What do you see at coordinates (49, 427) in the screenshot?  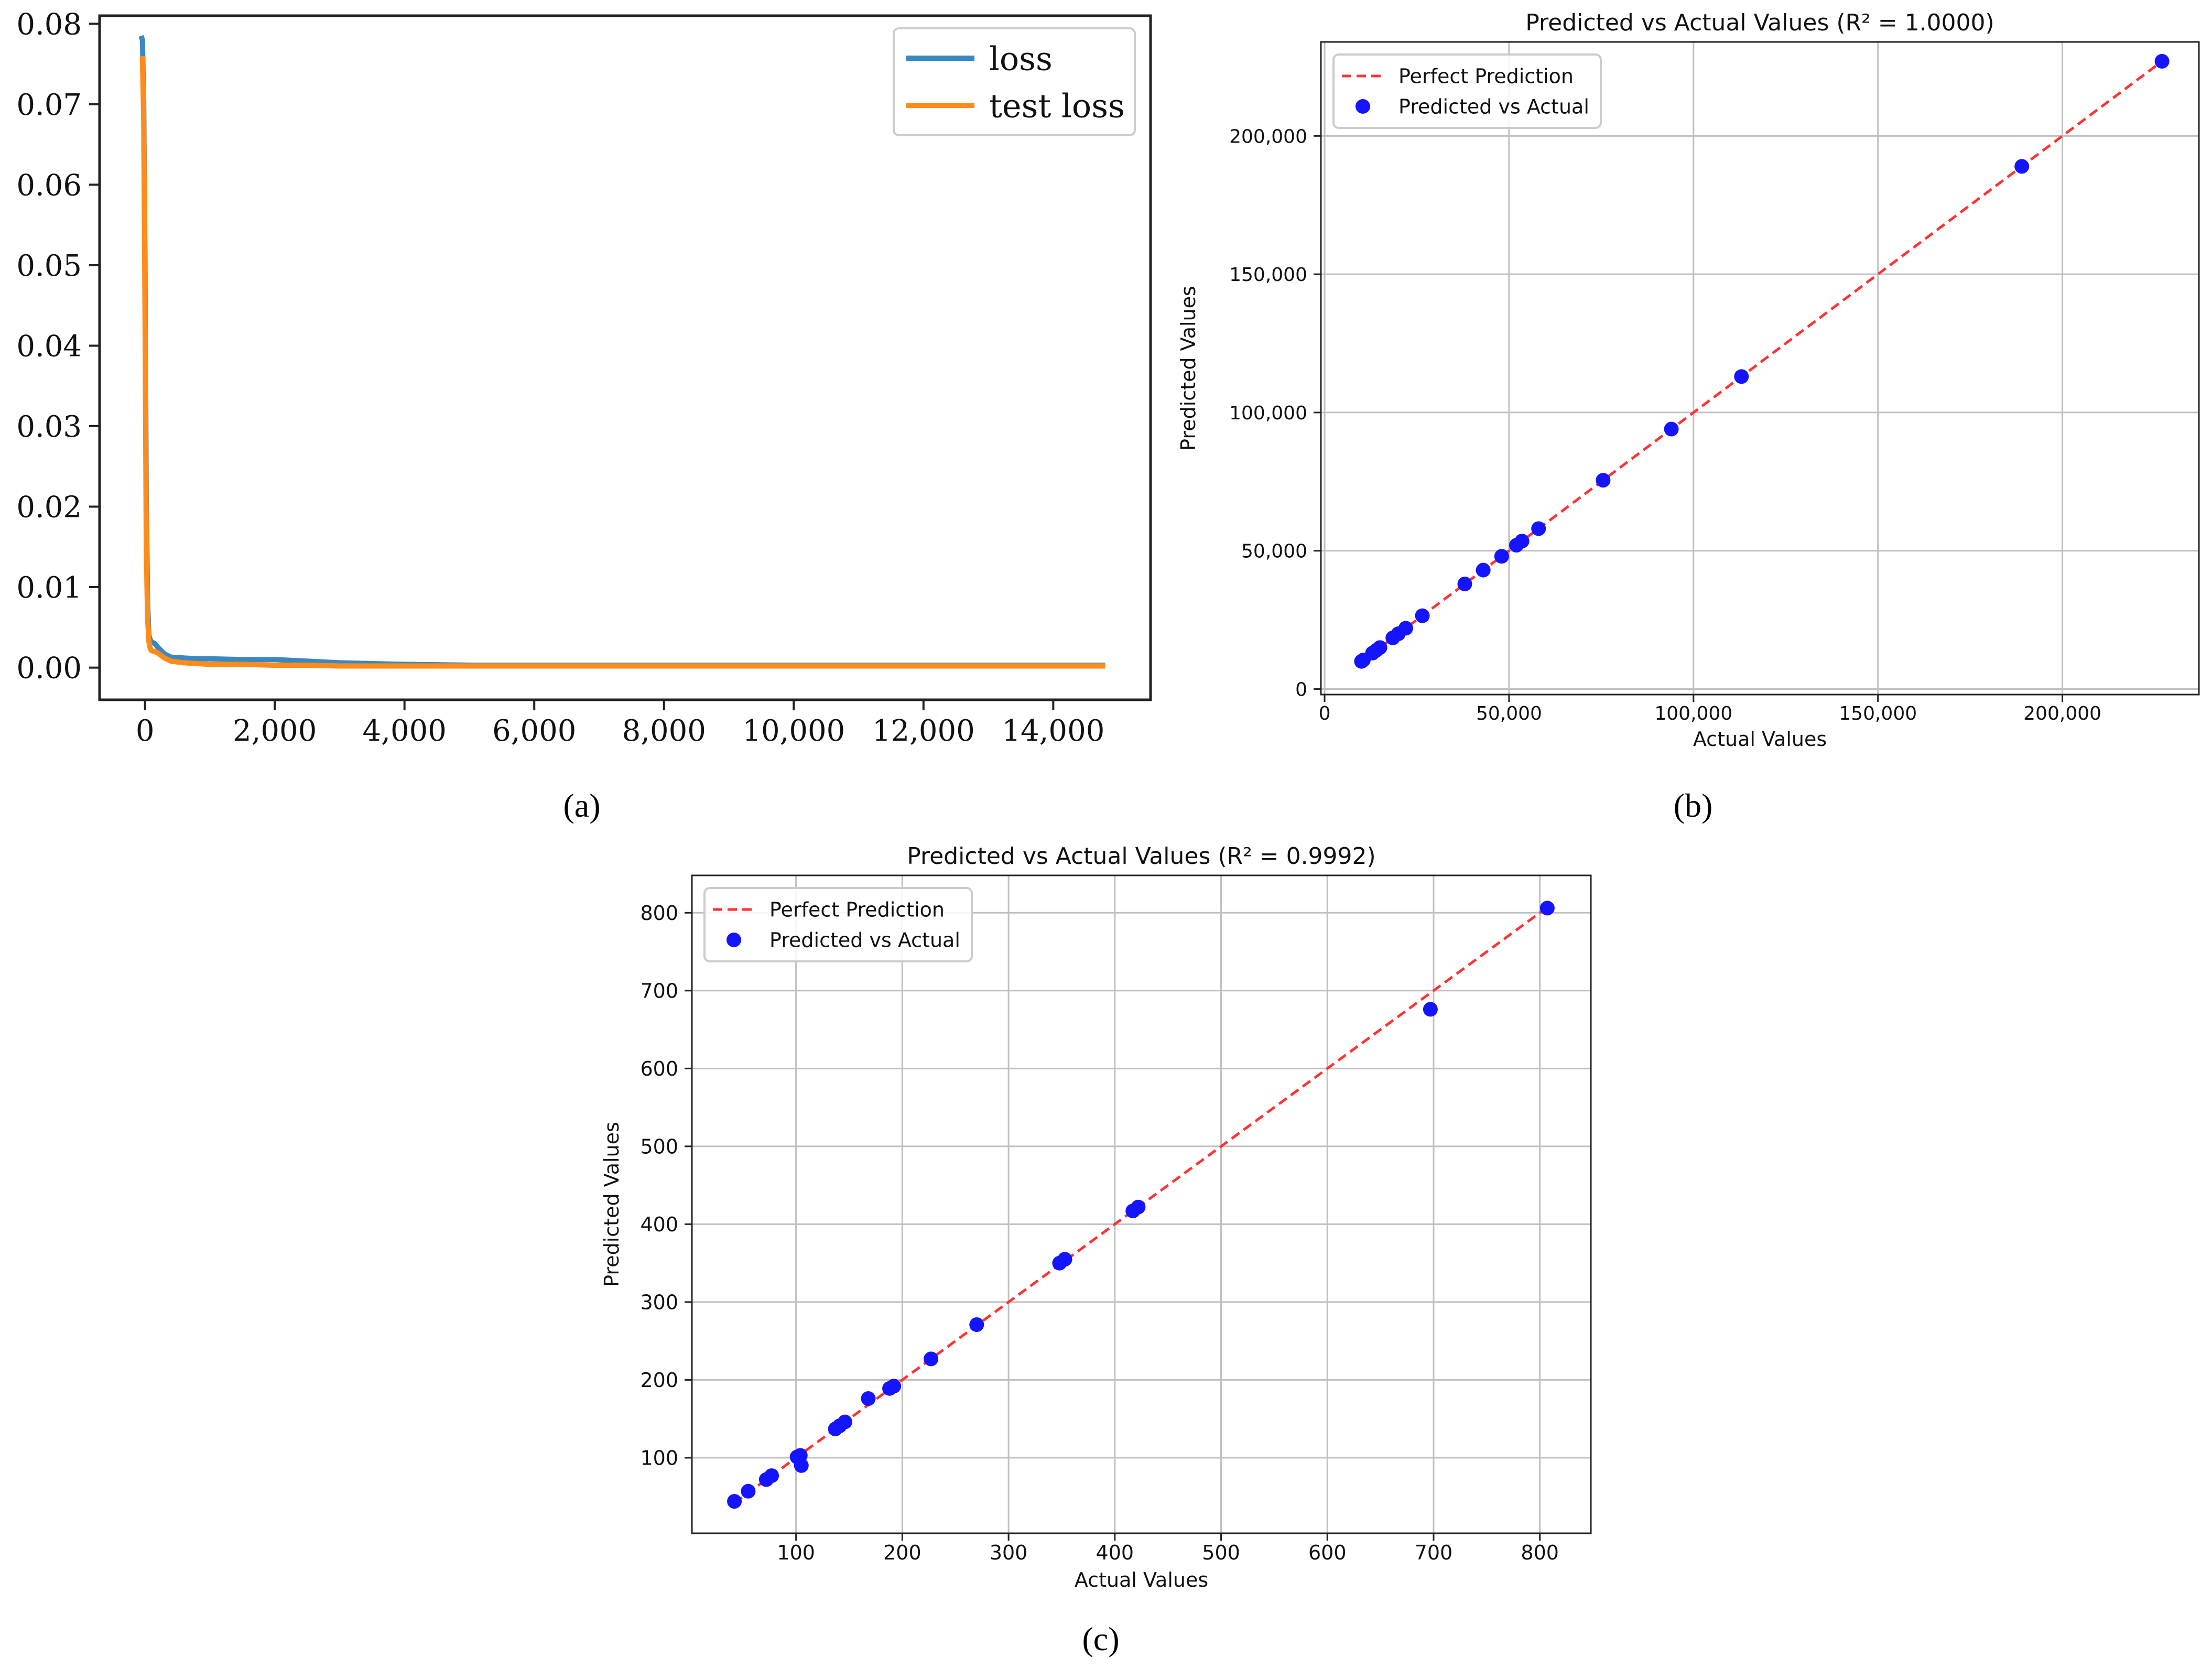 I see `y-tick-label: 0.03` at bounding box center [49, 427].